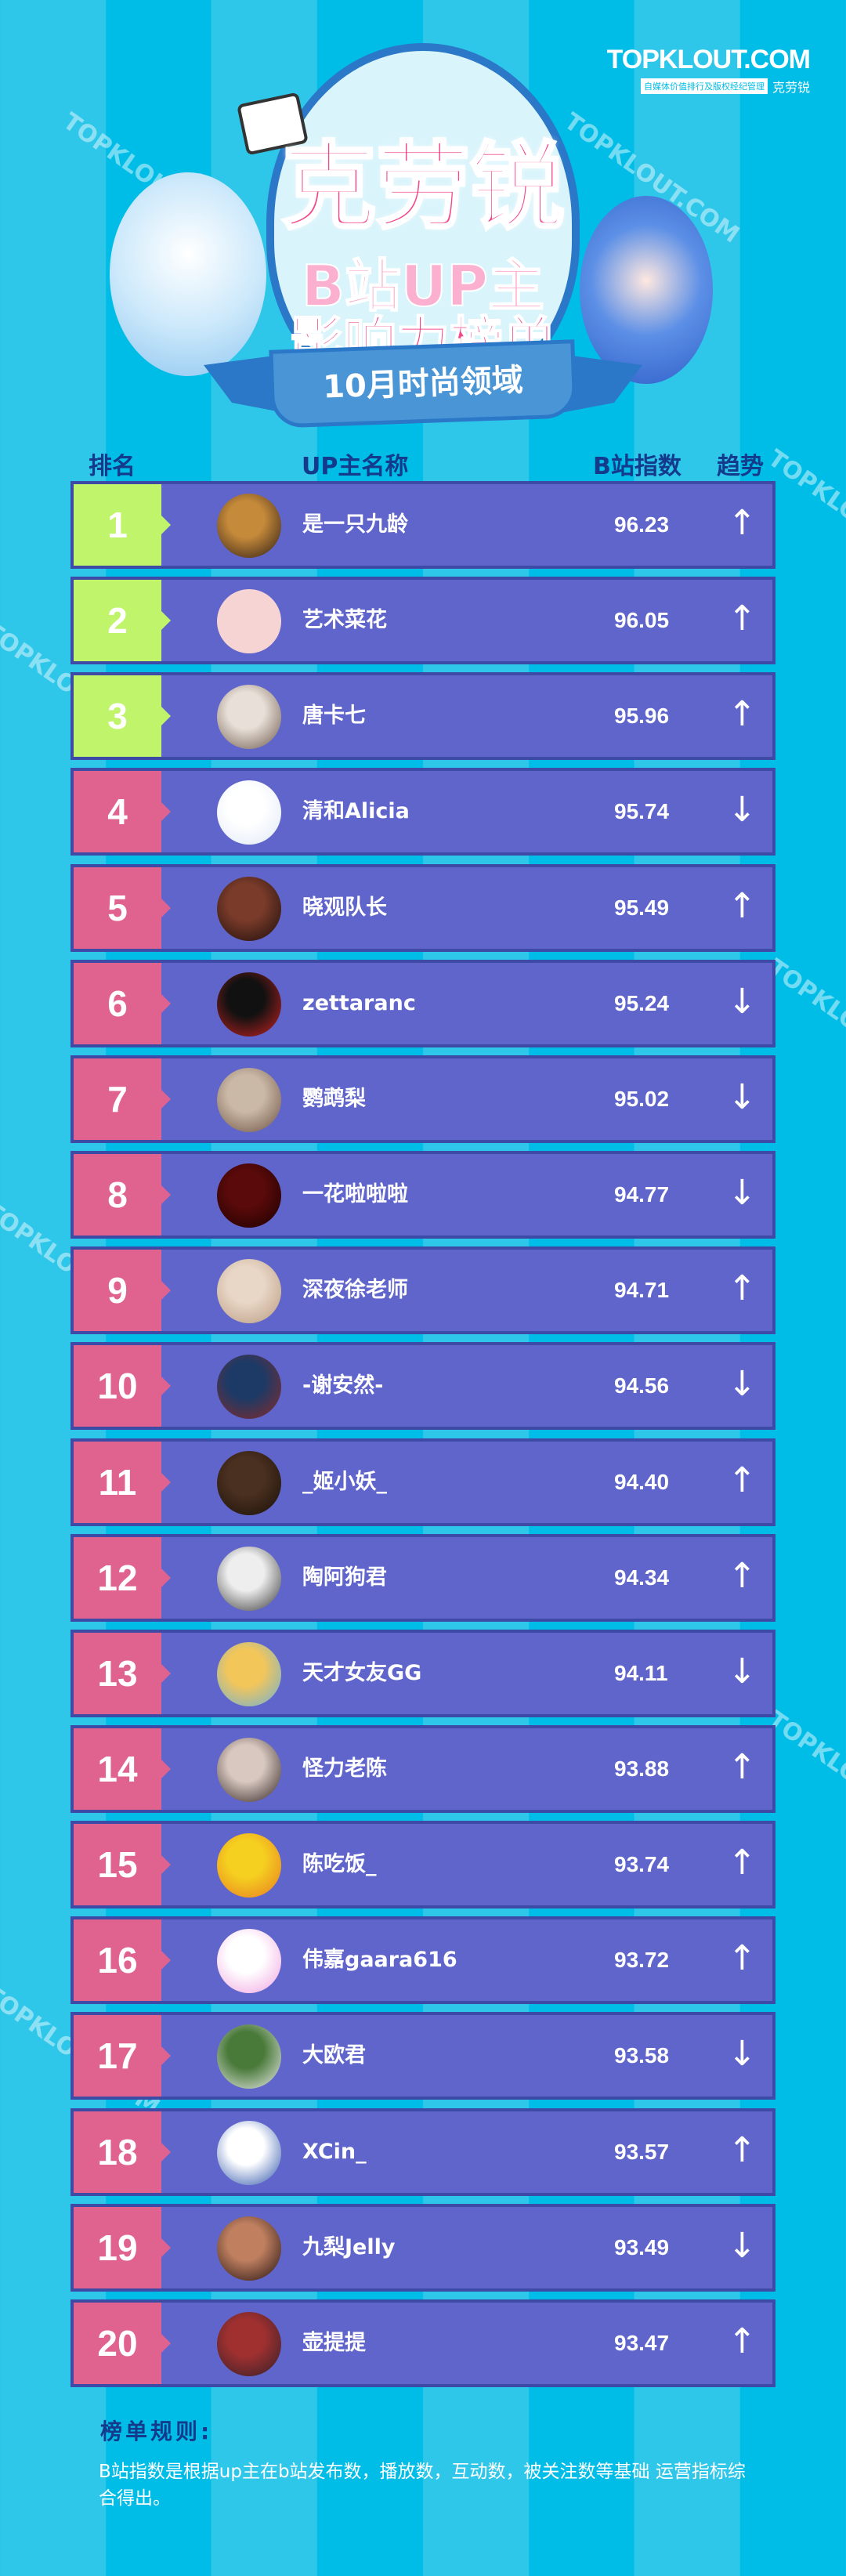 This screenshot has width=846, height=2576. I want to click on table-row: 17 大欧君 93.58 ↓, so click(423, 2056).